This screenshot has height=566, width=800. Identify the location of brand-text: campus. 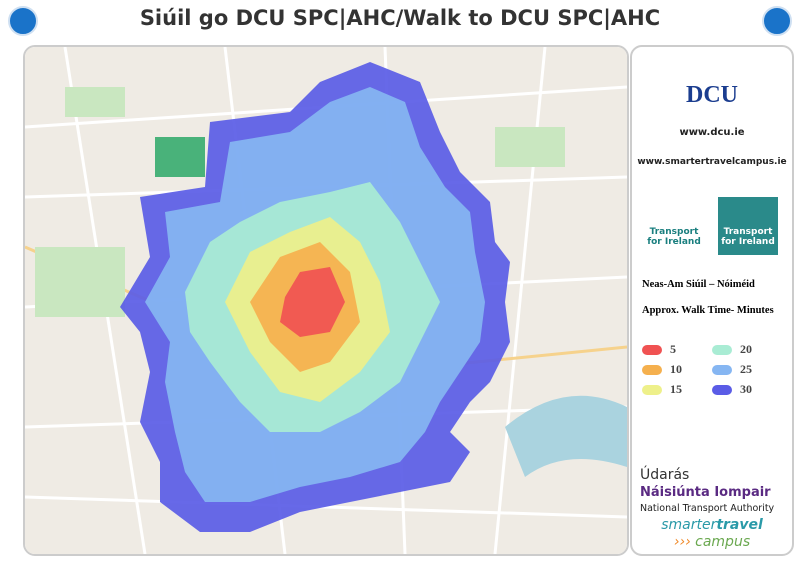
(723, 542).